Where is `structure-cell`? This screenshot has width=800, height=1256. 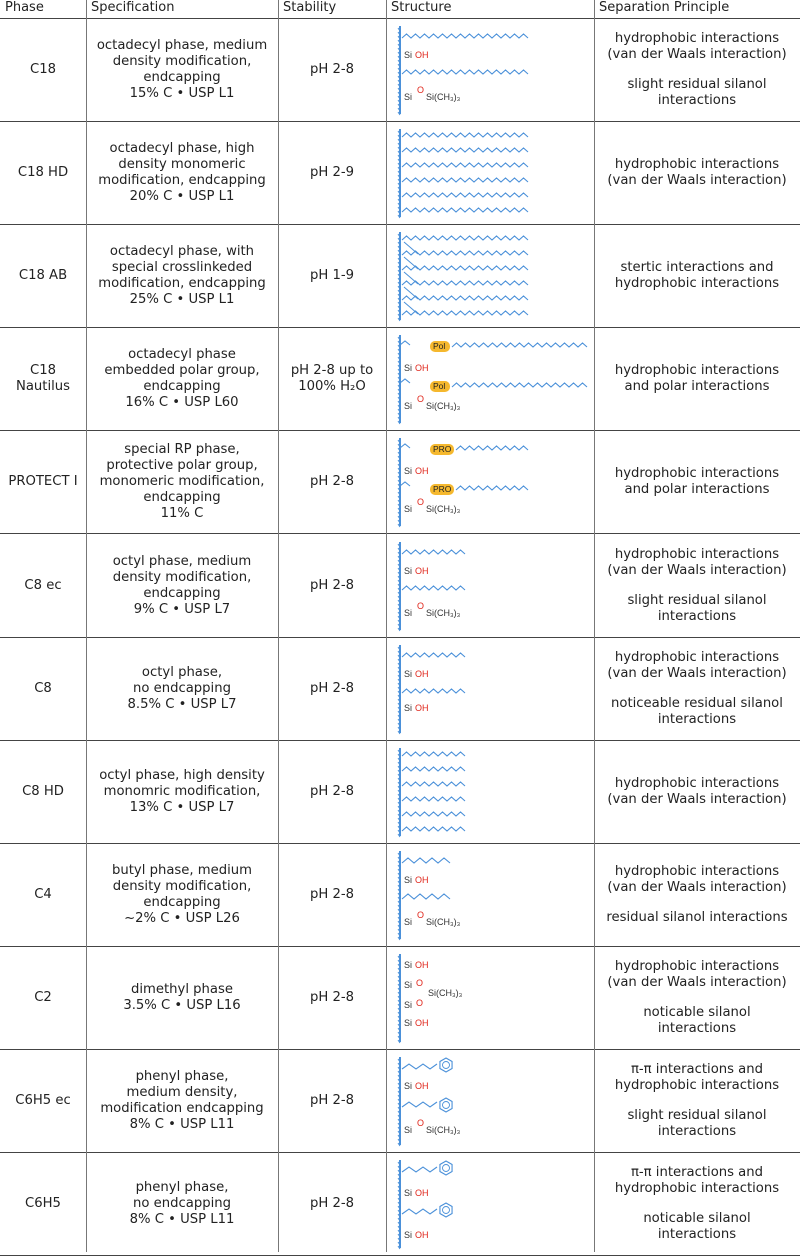
structure-cell is located at coordinates (490, 792).